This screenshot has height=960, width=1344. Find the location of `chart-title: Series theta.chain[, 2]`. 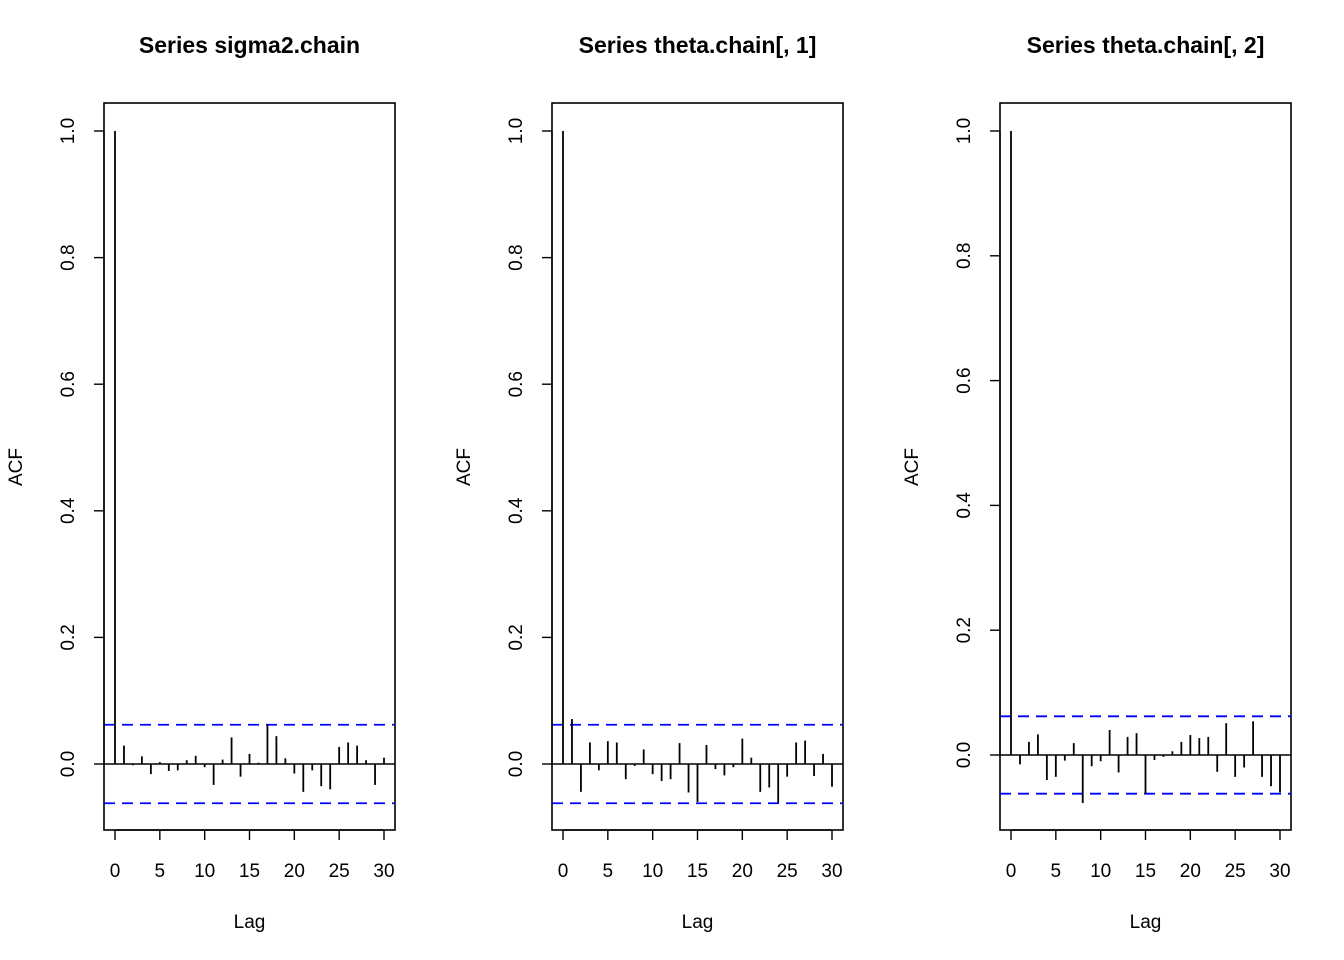

chart-title: Series theta.chain[, 2] is located at coordinates (1146, 45).